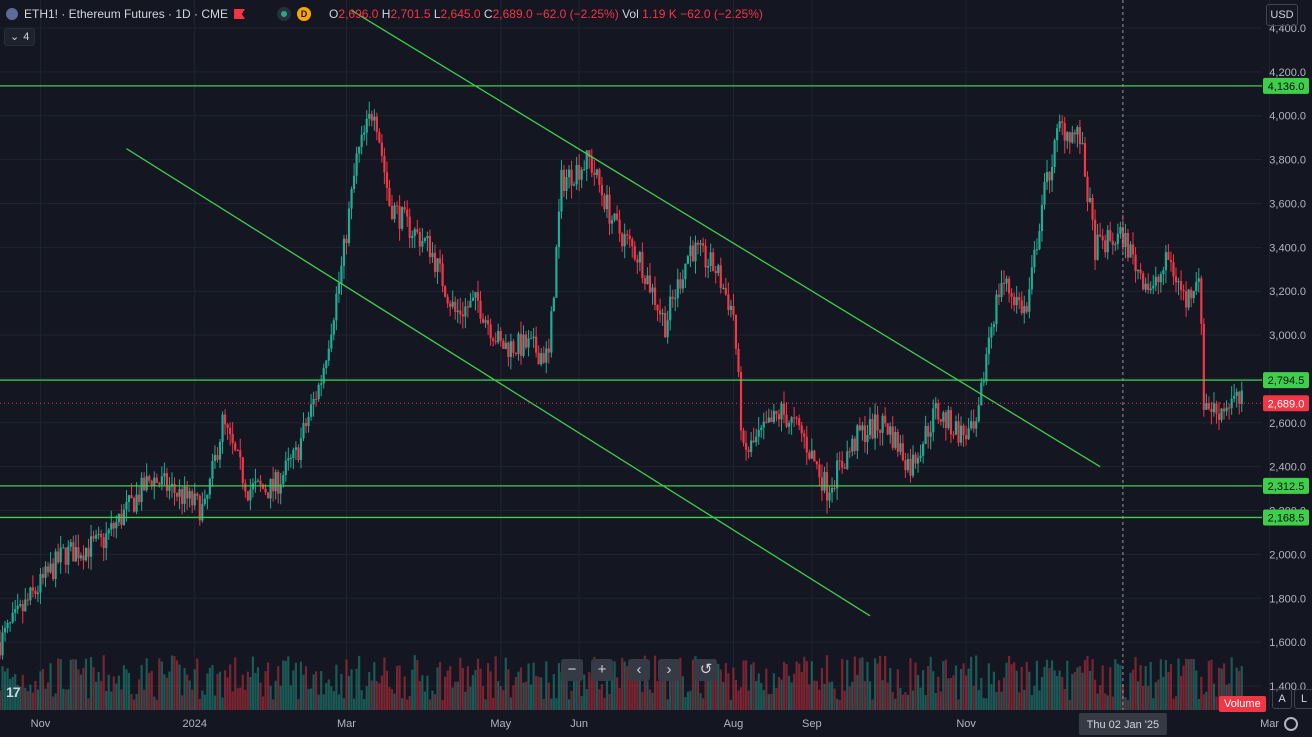 The image size is (1312, 737). Describe the element at coordinates (572, 670) in the screenshot. I see `zoom-out-button: −` at that location.